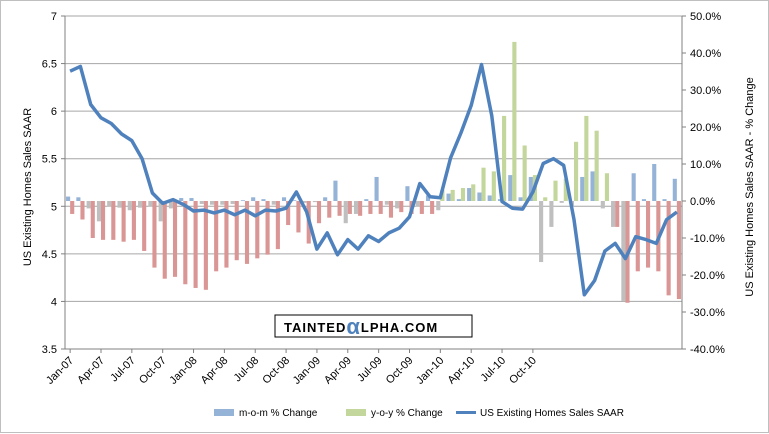  Describe the element at coordinates (407, 413) in the screenshot. I see `legend-label-yoy: y-o-y % Change` at that location.